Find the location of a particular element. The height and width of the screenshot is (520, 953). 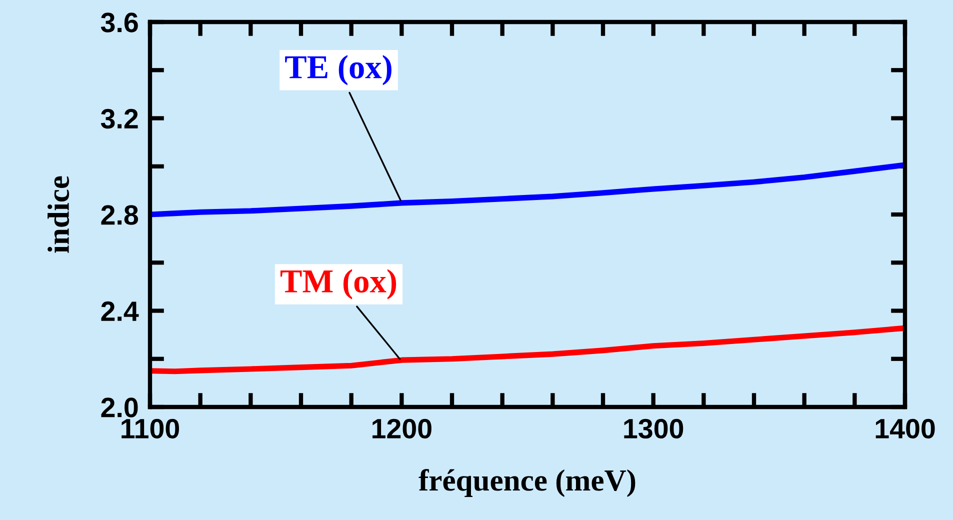

annotation: TE (ox) is located at coordinates (338, 70).